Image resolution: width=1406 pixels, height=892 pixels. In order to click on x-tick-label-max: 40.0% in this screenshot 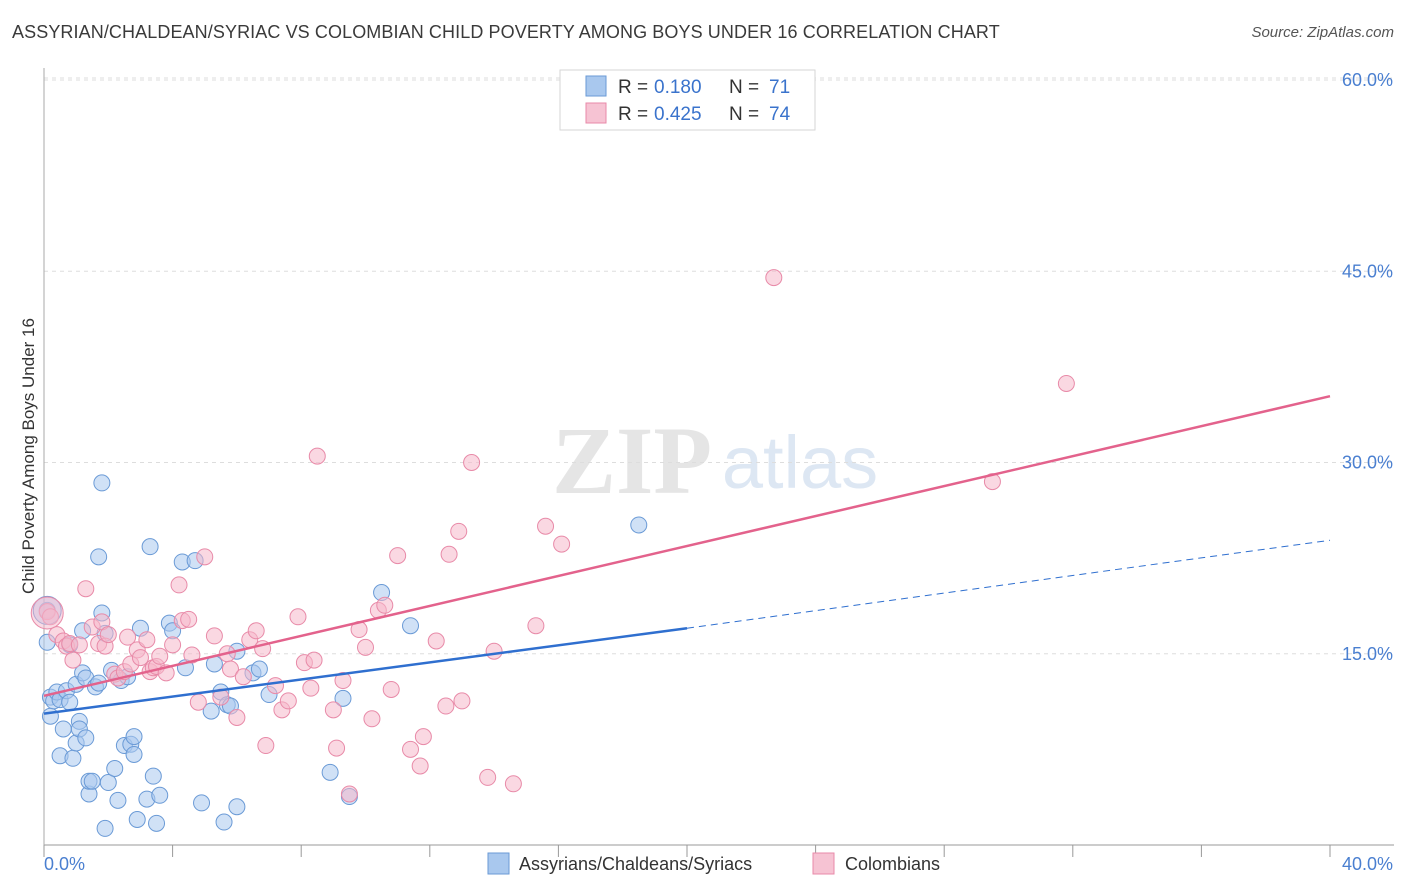, I will do `click(1367, 864)`.